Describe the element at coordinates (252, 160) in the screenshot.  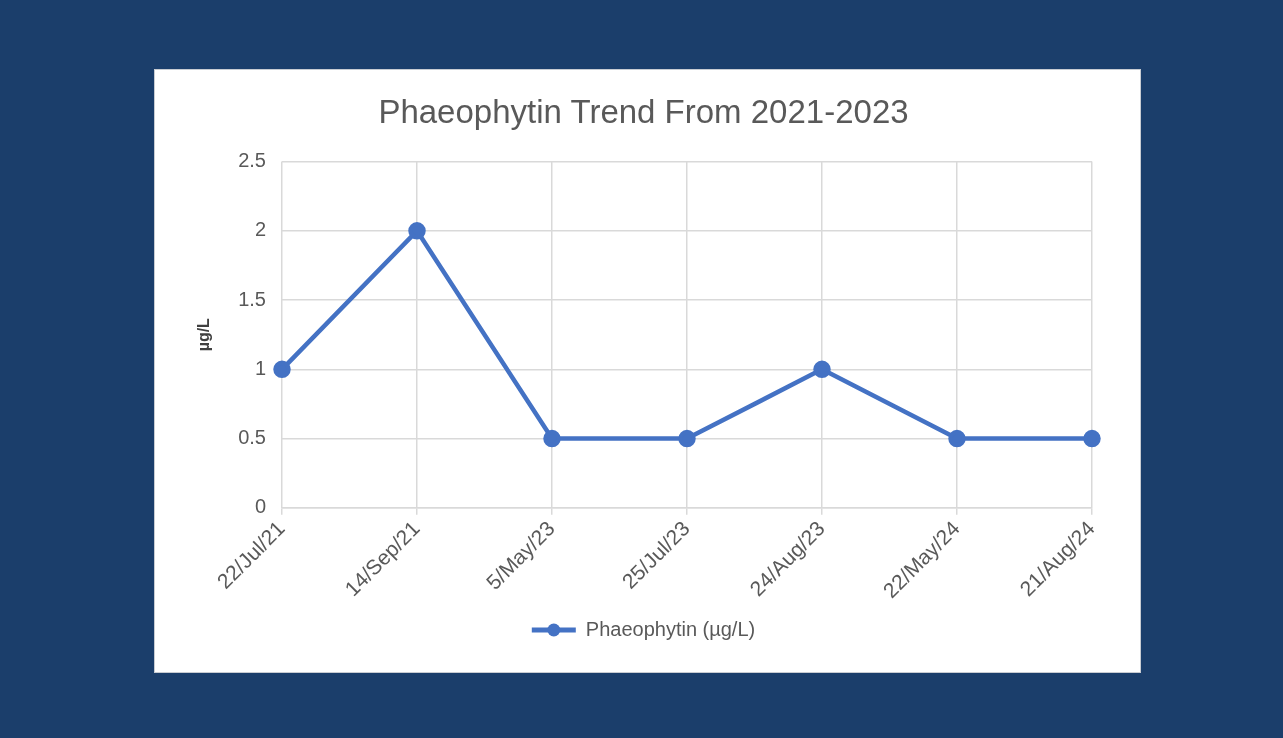
I see `y-tick-label: 2.5` at that location.